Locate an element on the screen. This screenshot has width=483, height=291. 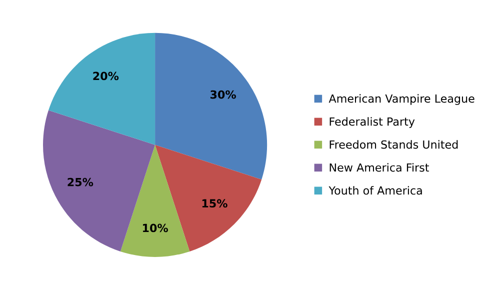
legend-label: American Vampire League is located at coordinates (401, 99).